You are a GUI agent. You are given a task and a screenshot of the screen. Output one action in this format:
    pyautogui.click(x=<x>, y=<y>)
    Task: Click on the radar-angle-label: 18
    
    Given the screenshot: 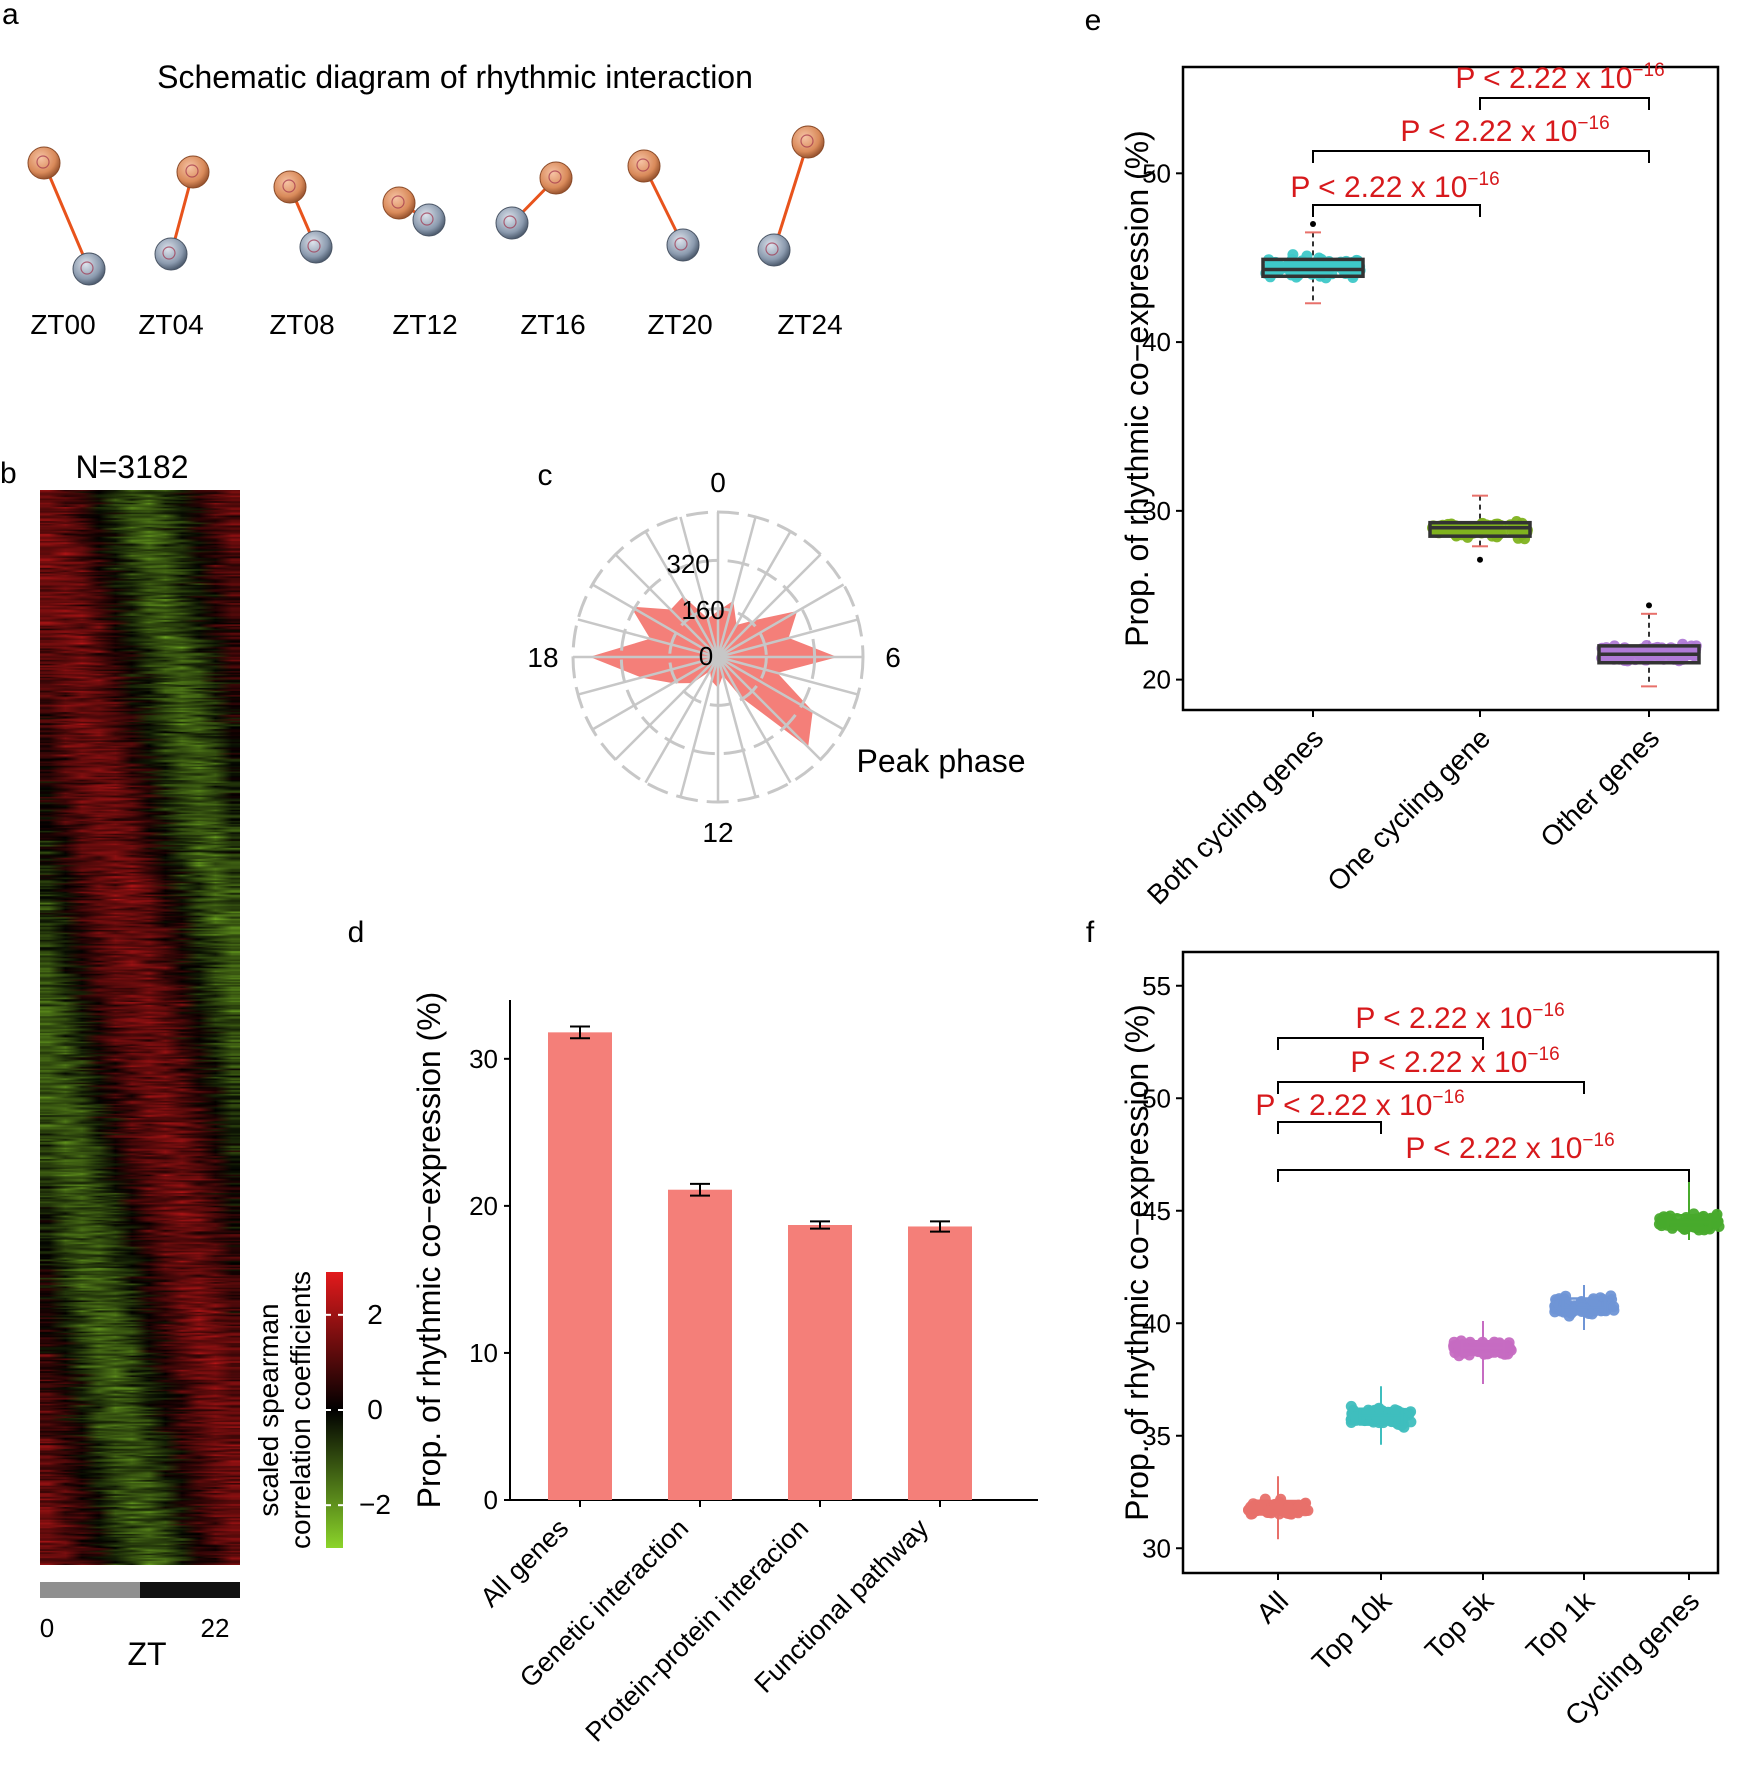 What is the action you would take?
    pyautogui.click(x=542, y=657)
    